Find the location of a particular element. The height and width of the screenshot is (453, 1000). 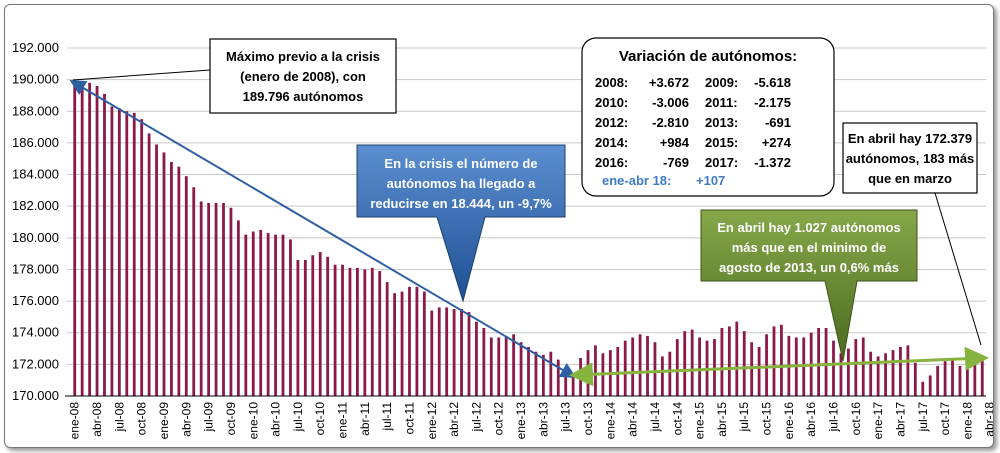

x-tick-label: oct-09 is located at coordinates (231, 419).